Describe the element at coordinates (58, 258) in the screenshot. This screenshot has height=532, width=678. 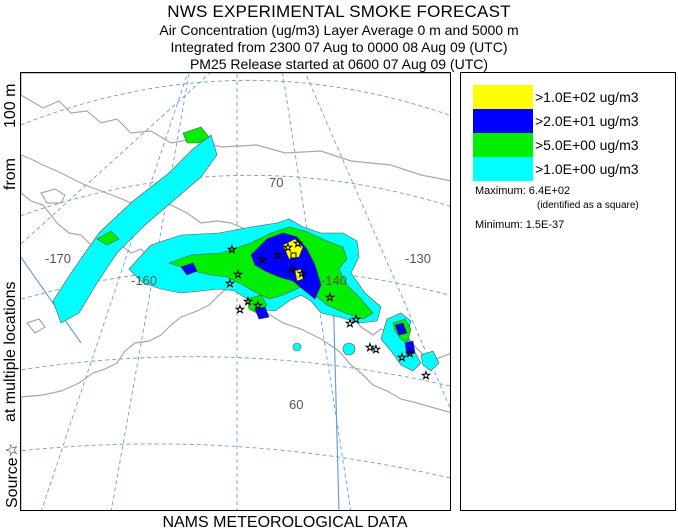
I see `lon-label-170: -170` at that location.